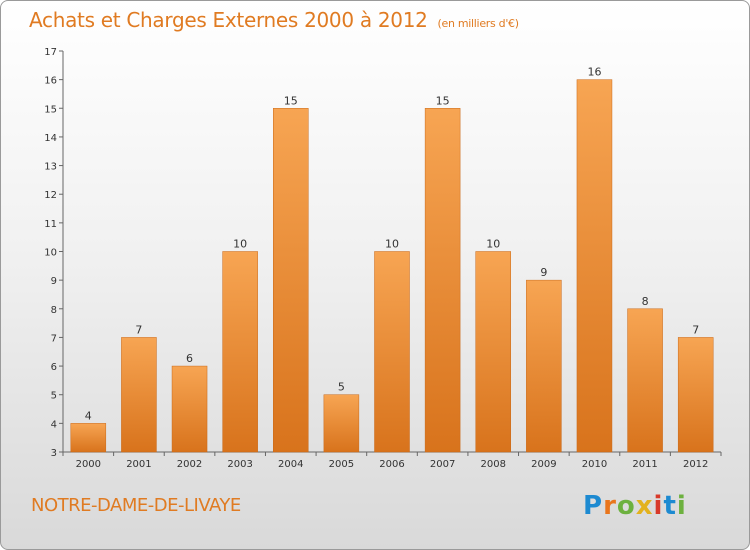 The width and height of the screenshot is (750, 550). What do you see at coordinates (493, 464) in the screenshot?
I see `x-tick-label: 2008` at bounding box center [493, 464].